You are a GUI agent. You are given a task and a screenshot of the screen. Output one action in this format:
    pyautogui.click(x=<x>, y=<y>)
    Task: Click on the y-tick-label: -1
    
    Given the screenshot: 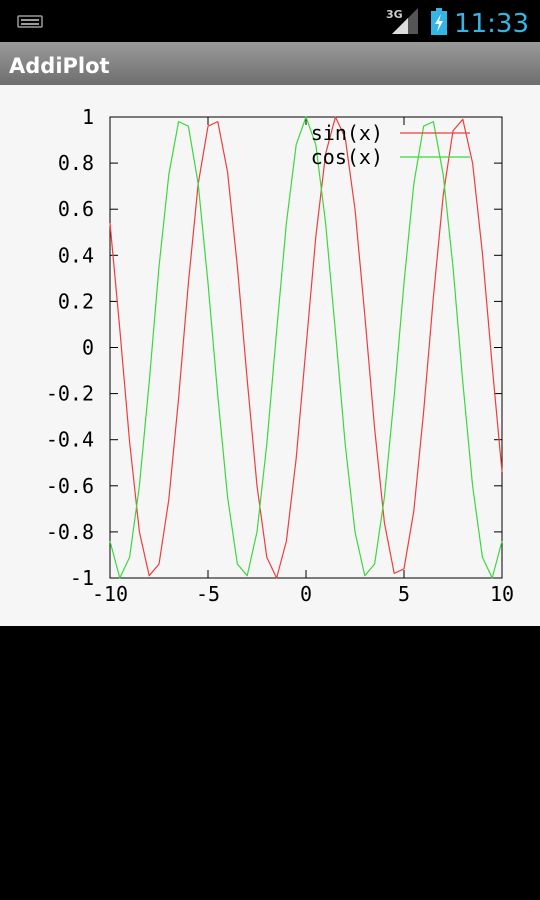 What is the action you would take?
    pyautogui.click(x=82, y=578)
    